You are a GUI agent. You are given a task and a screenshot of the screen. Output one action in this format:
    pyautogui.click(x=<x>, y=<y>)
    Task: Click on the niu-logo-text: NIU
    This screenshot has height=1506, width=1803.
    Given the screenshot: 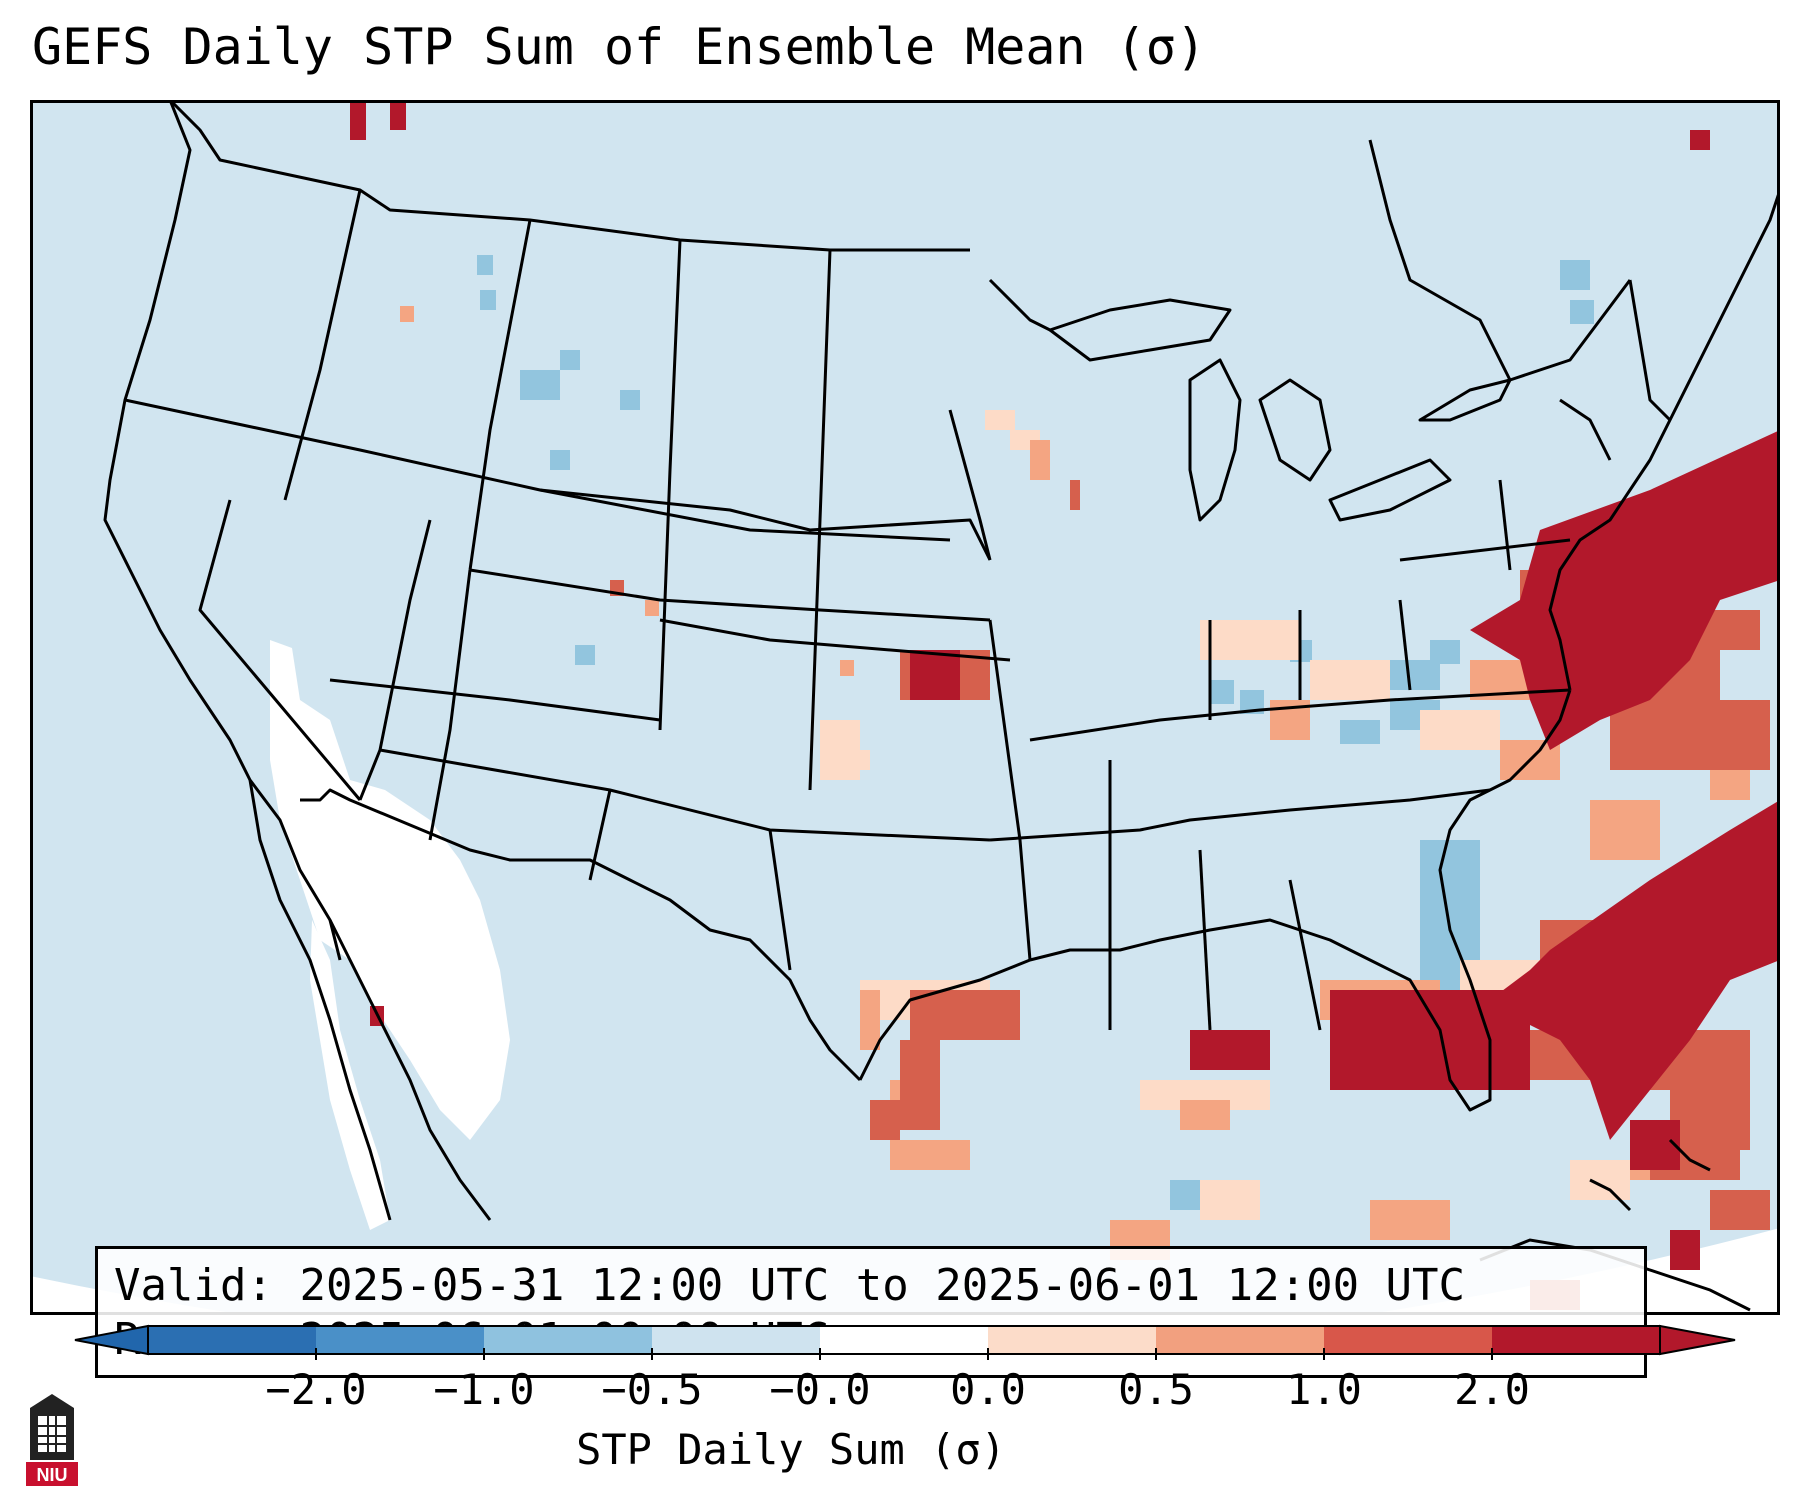 What is the action you would take?
    pyautogui.click(x=52, y=1475)
    